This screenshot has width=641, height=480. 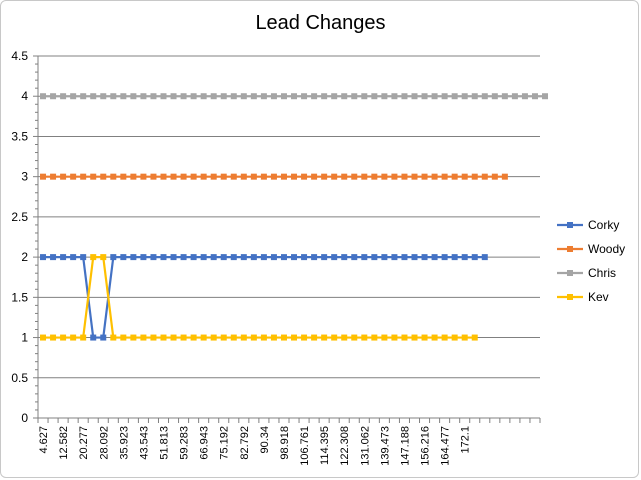 I want to click on x-tick-label: 114.395, so click(x=325, y=445).